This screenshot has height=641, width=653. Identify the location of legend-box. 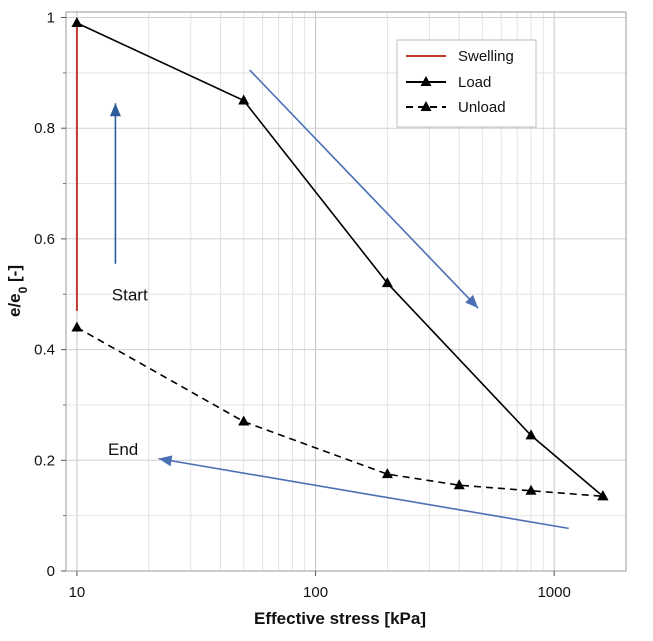
(466, 83).